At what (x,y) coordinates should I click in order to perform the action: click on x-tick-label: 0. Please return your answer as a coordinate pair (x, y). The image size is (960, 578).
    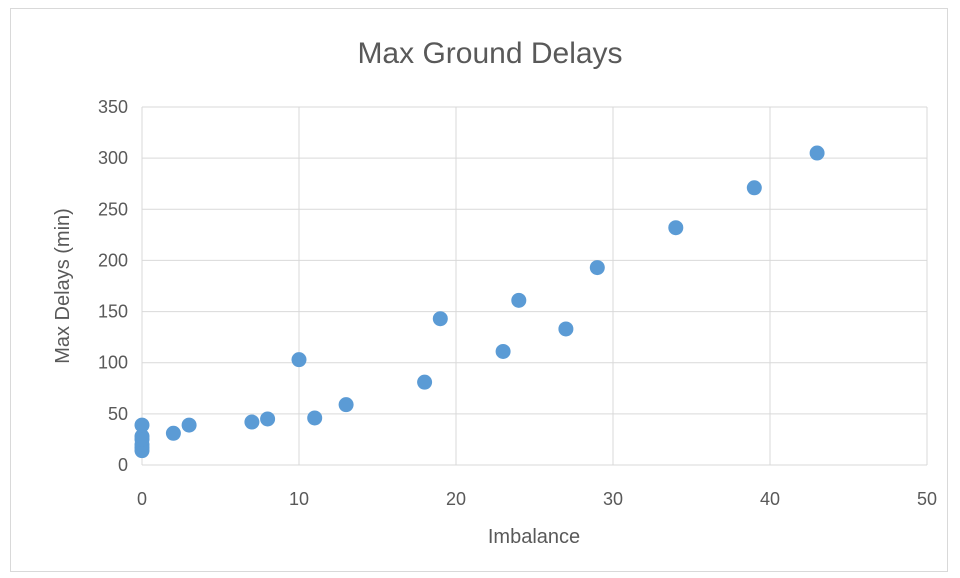
    Looking at the image, I should click on (142, 499).